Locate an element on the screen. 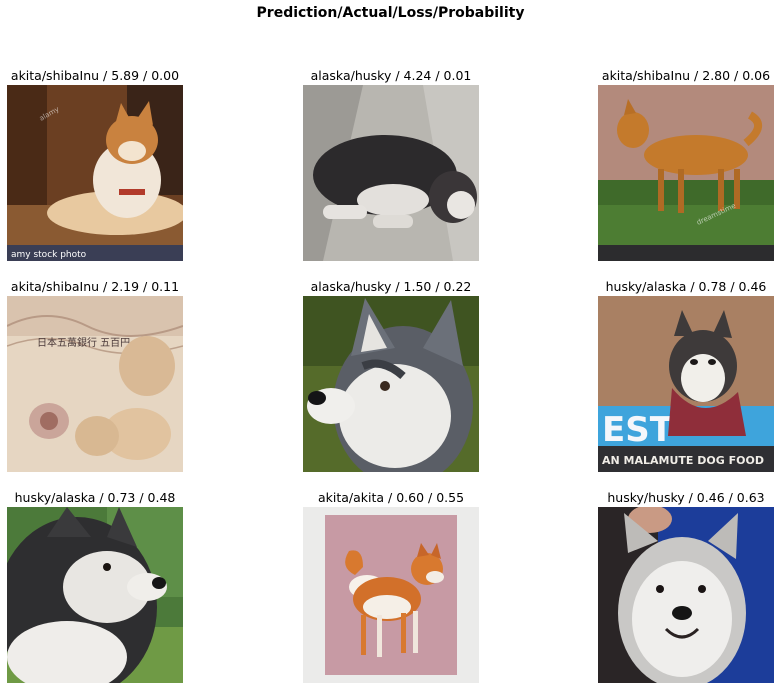 This screenshot has width=781, height=691. dog-photo: amy stock photo alamy is located at coordinates (95, 173).